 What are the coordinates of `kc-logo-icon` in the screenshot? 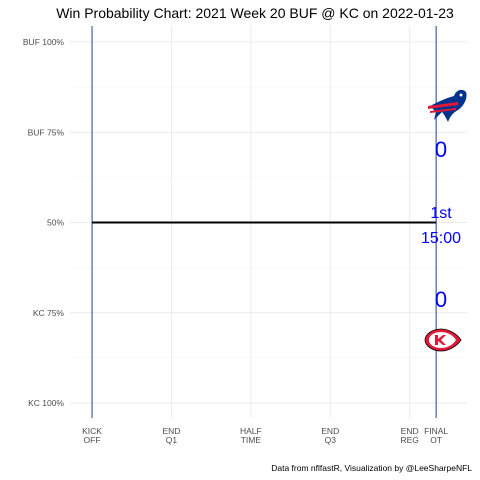 It's located at (443, 340).